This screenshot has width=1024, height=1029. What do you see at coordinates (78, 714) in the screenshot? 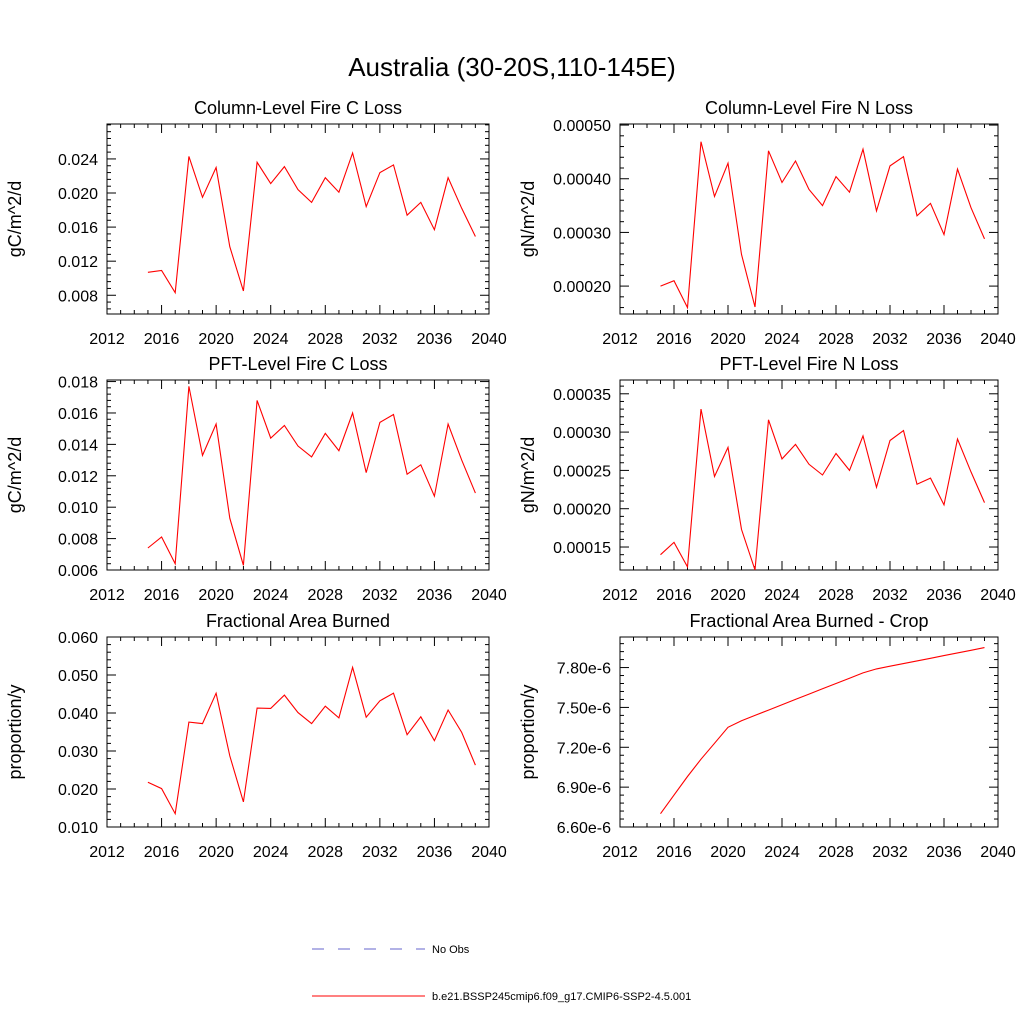
I see `y-tick-label: 0.040` at bounding box center [78, 714].